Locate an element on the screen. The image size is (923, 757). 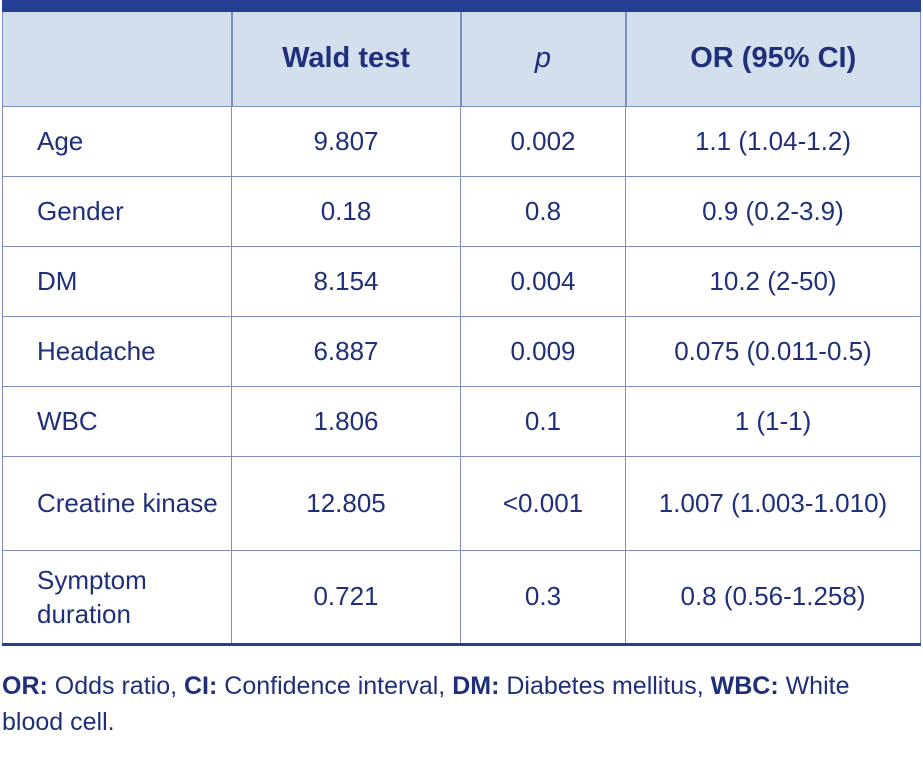
table-row: DM 8.154 0.004 10.2 (2-50) is located at coordinates (461, 280).